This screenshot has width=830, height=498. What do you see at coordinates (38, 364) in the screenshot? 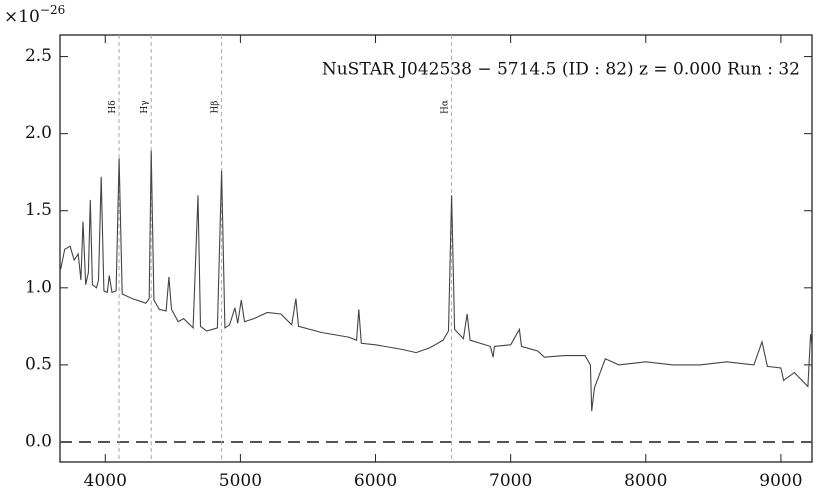
I see `y-tick-label: 0.5` at bounding box center [38, 364].